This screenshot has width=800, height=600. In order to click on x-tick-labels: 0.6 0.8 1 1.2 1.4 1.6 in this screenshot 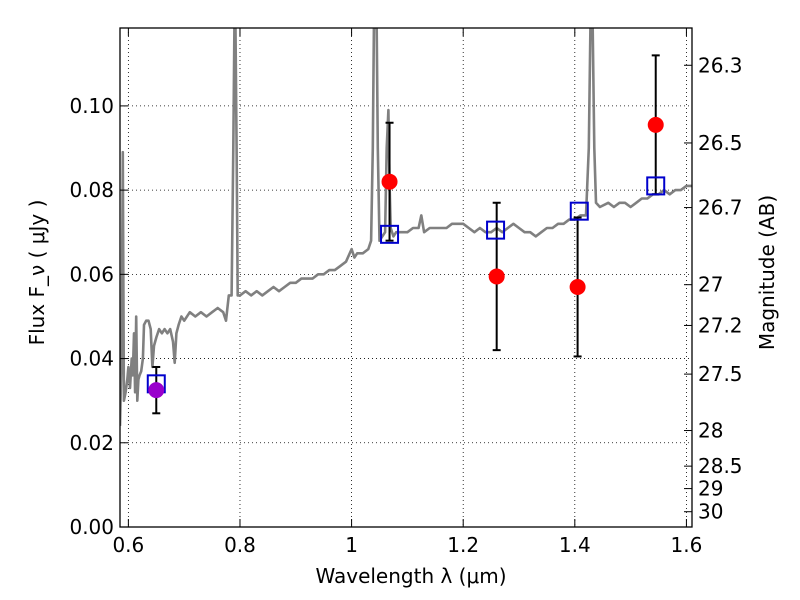, I will do `click(407, 545)`.